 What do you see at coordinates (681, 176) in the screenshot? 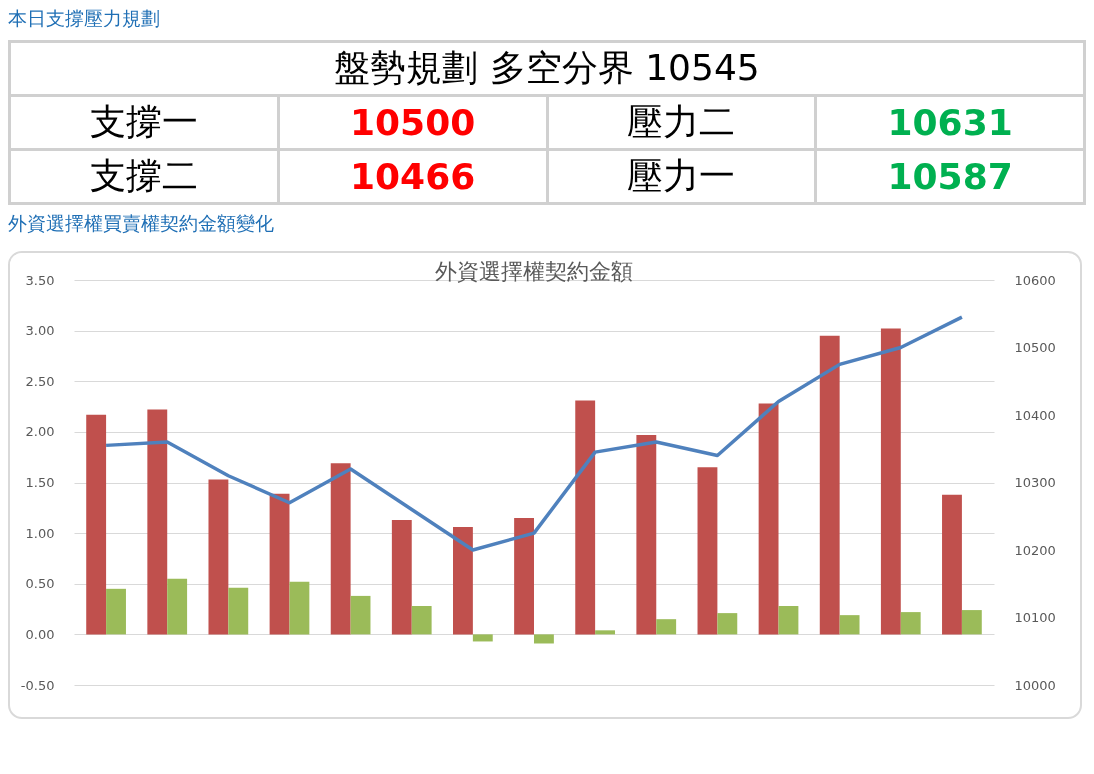
I see `category-label: 壓力一` at bounding box center [681, 176].